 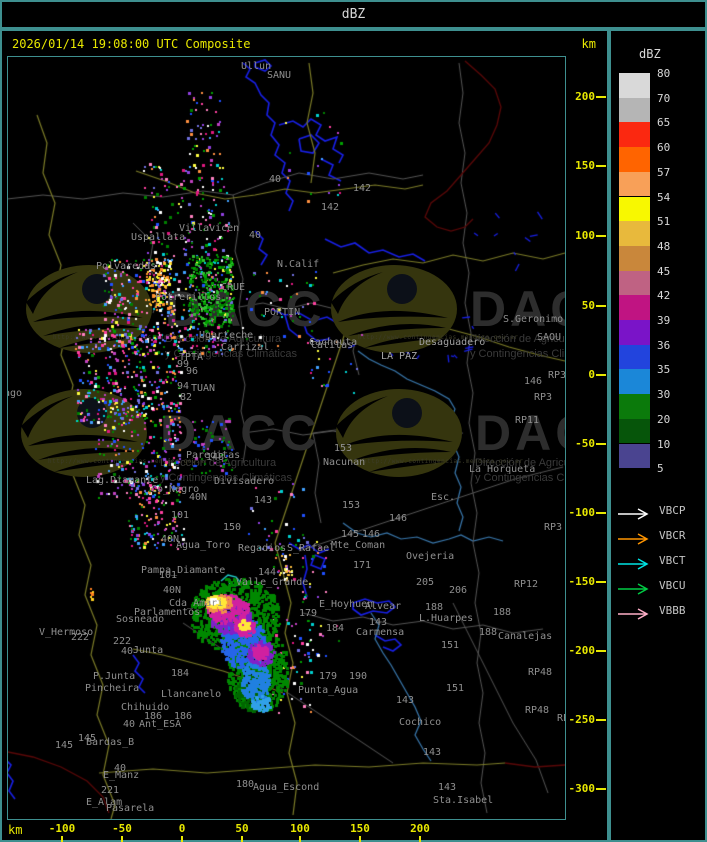 What do you see at coordinates (664, 320) in the screenshot?
I see `colorbar-tick-label: 39` at bounding box center [664, 320].